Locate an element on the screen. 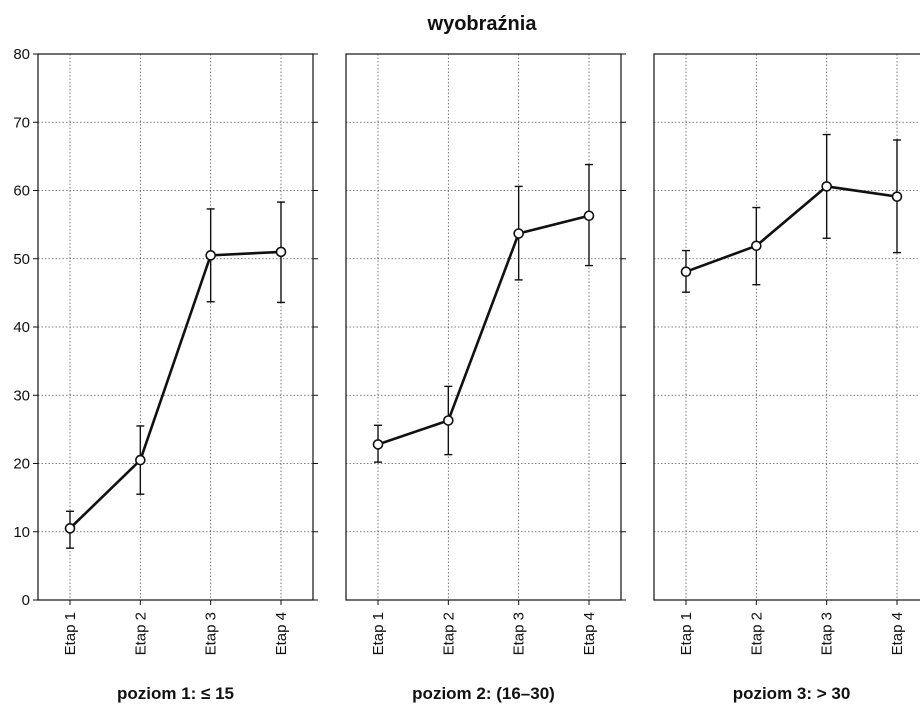 This screenshot has height=709, width=920. panel-label: poziom 3: > 30 is located at coordinates (792, 693).